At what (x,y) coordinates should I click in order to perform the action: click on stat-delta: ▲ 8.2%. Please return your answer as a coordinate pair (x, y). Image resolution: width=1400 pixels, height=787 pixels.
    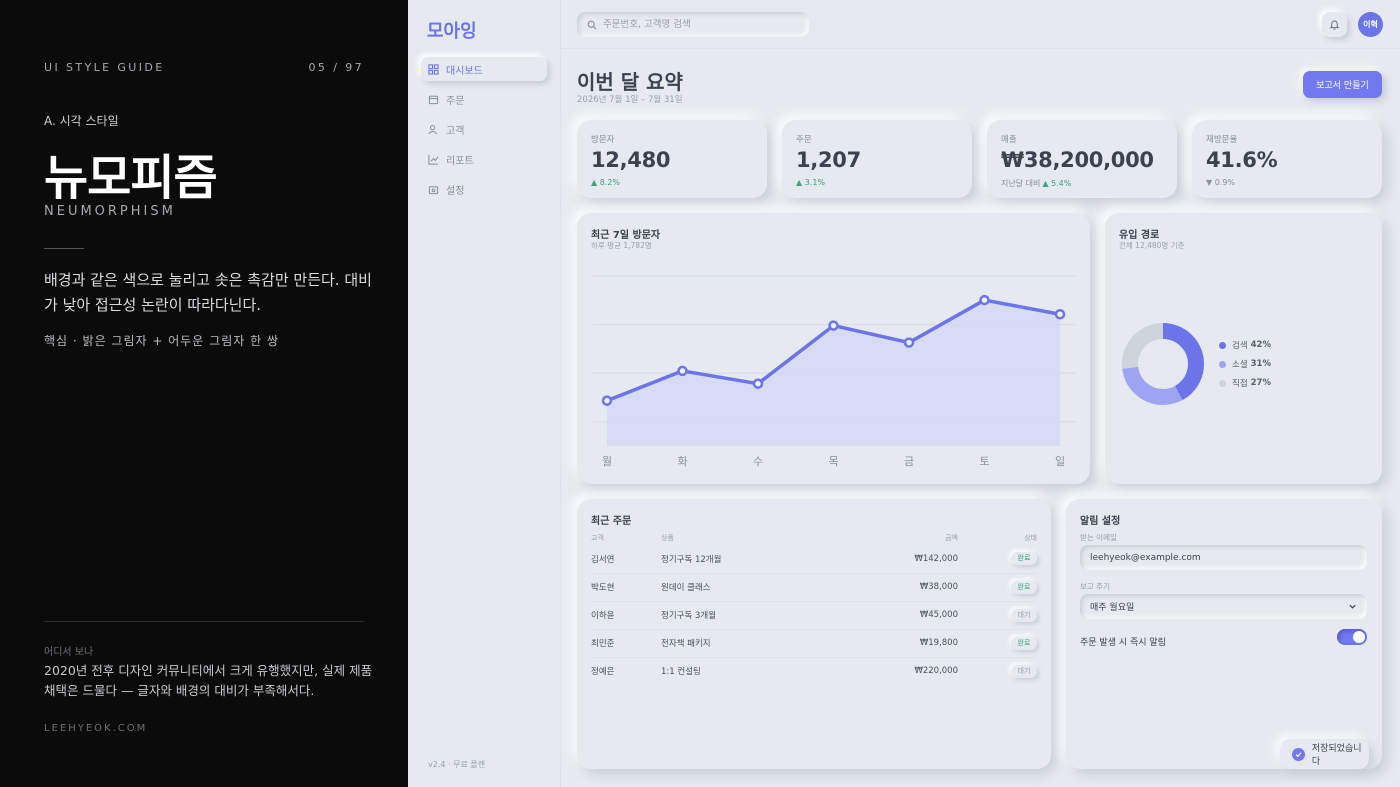
    Looking at the image, I should click on (606, 182).